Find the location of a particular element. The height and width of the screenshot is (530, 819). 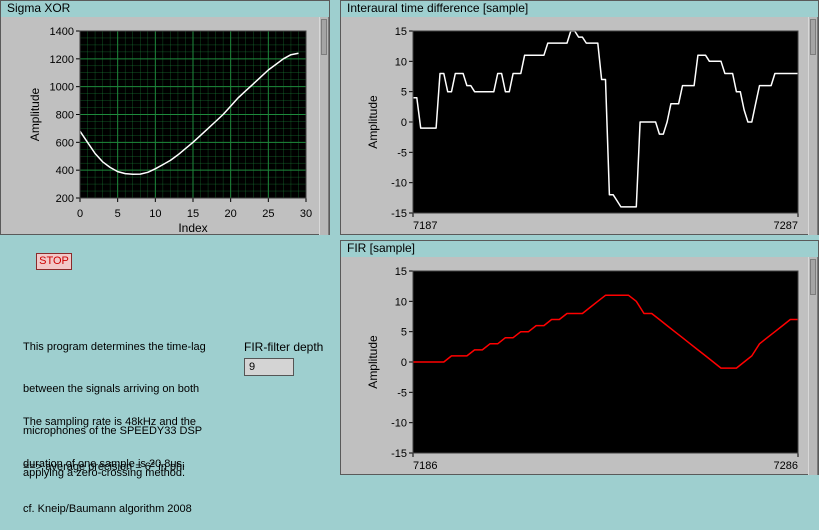

description-line: duration of one sample is 20.8us. is located at coordinates (104, 464).